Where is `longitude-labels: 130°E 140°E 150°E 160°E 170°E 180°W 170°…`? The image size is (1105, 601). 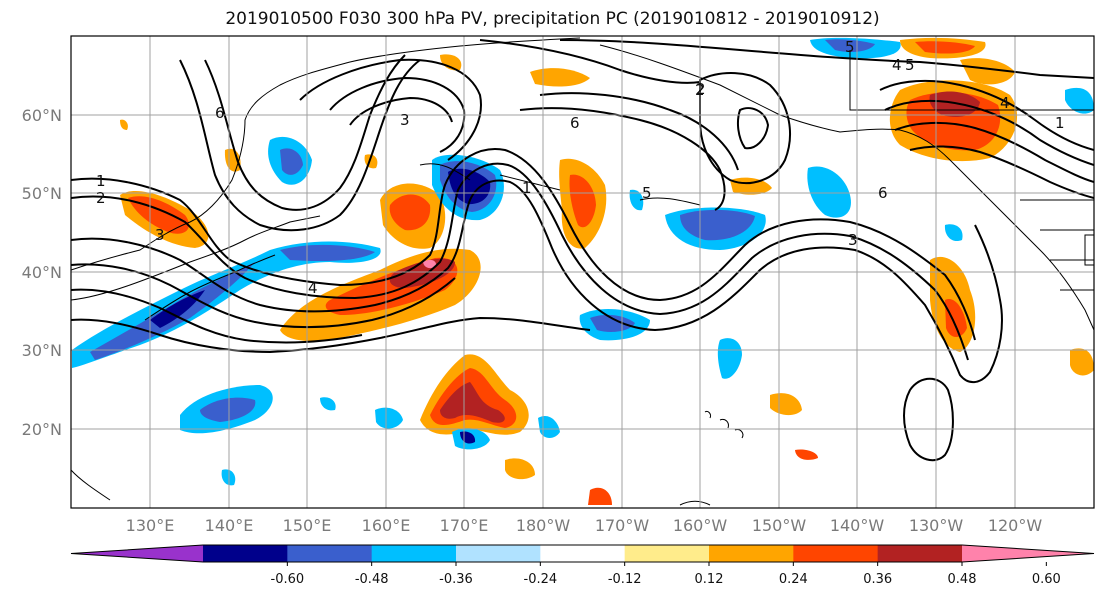
longitude-labels: 130°E 140°E 150°E 160°E 170°E 180°W 170°… is located at coordinates (584, 525).